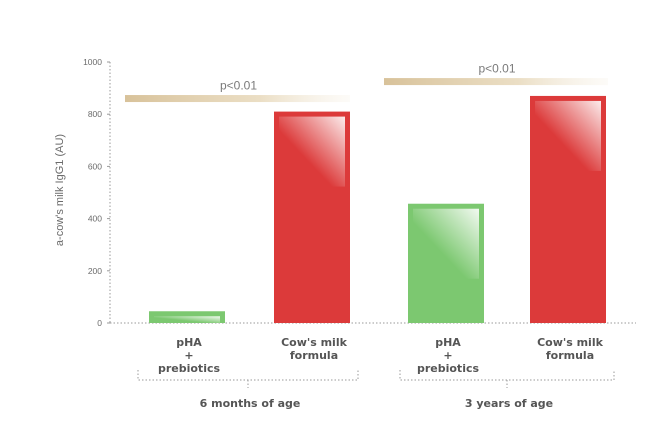 This screenshot has height=447, width=651. I want to click on y-tick-label: 400, so click(95, 219).